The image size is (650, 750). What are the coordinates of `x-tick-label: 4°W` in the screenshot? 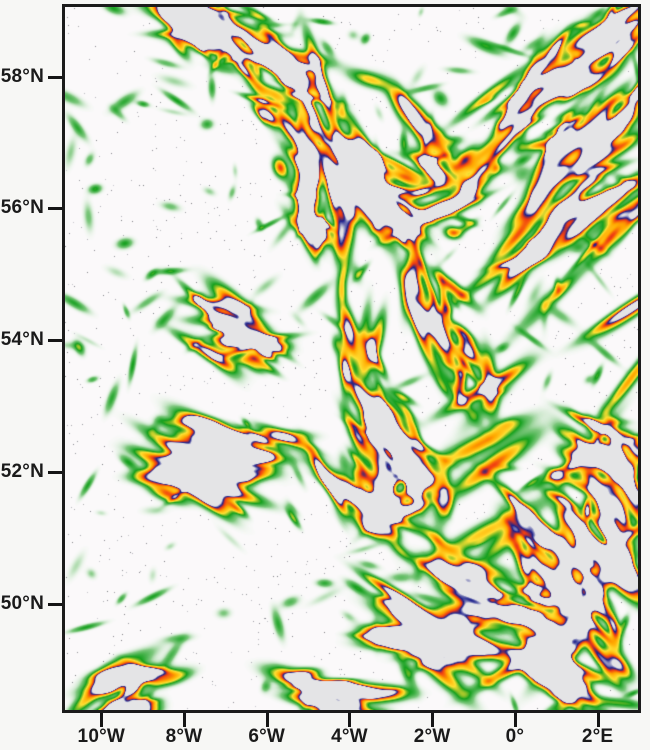 It's located at (349, 736).